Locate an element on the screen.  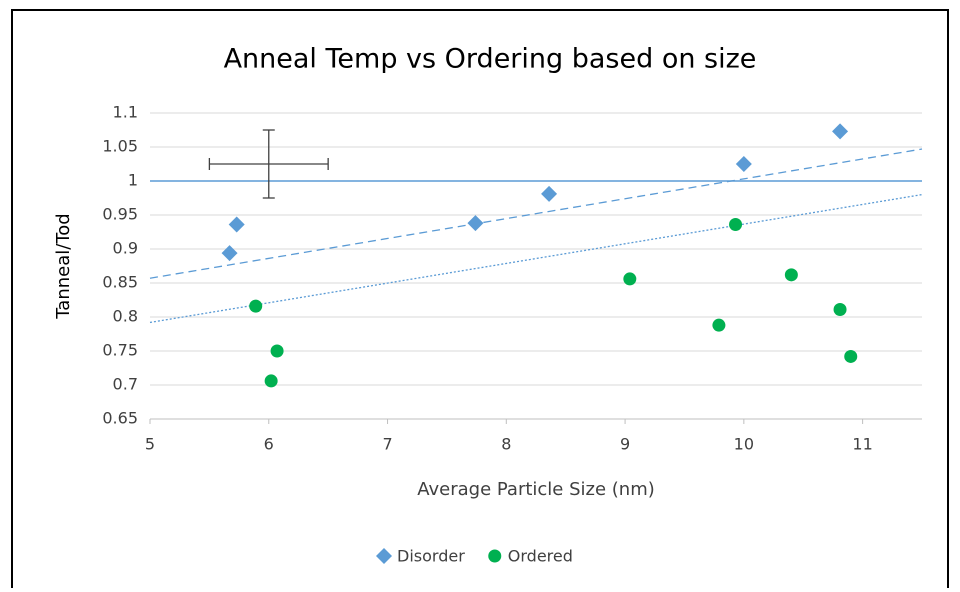
legend-label: Ordered is located at coordinates (540, 556).